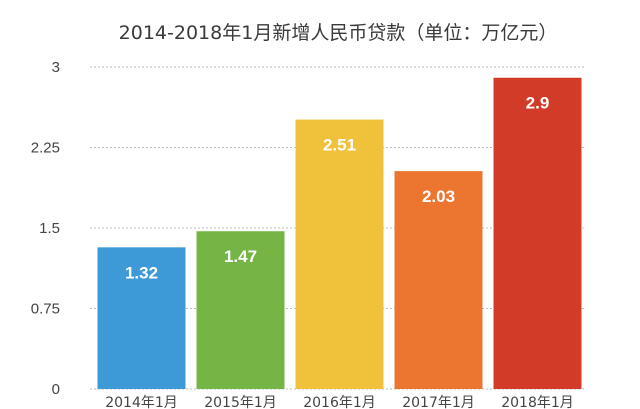  Describe the element at coordinates (339, 145) in the screenshot. I see `data-label: 2.51` at that location.